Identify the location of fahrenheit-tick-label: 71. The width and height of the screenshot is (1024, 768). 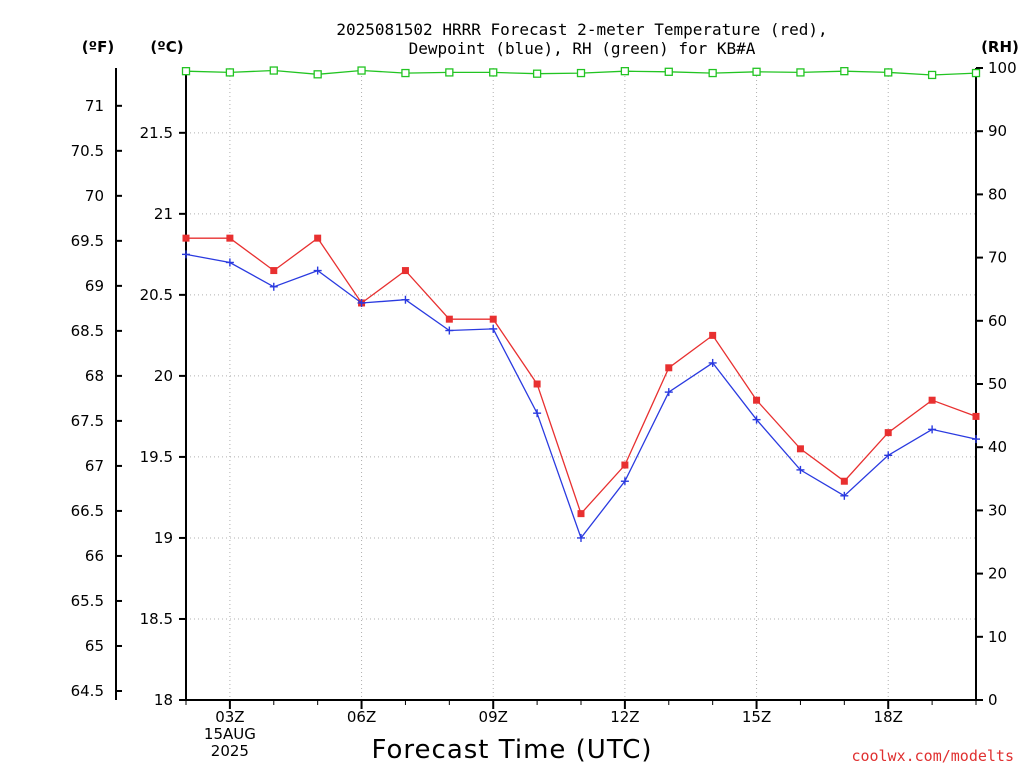
(94, 106).